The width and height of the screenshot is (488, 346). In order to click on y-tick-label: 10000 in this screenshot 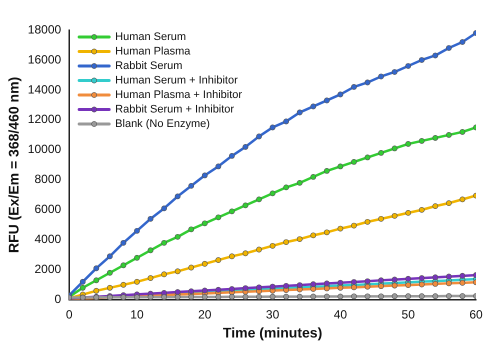, I will do `click(45, 149)`.